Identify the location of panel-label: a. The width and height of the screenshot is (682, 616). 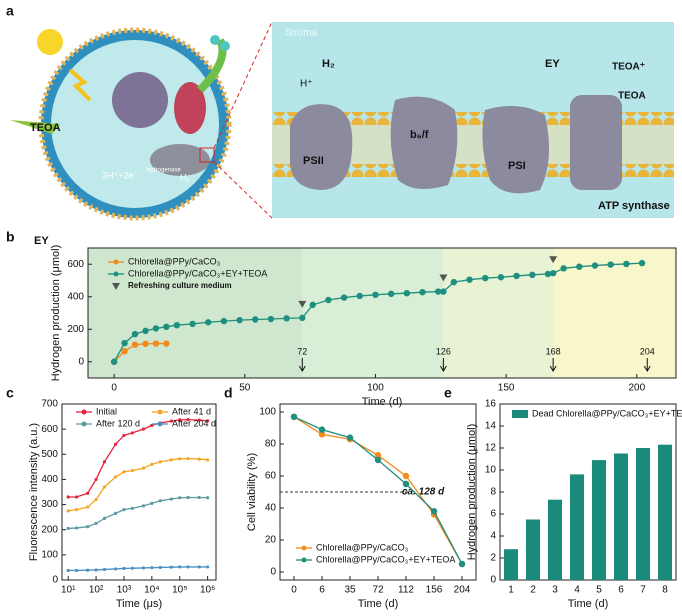
(10, 11).